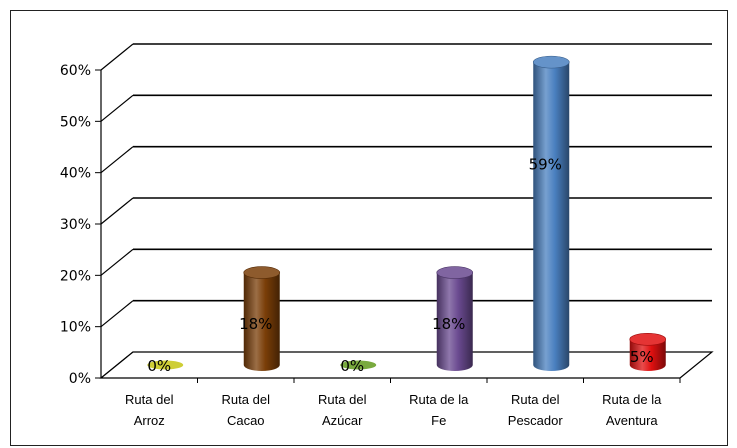 The height and width of the screenshot is (448, 737). What do you see at coordinates (246, 420) in the screenshot?
I see `x-tick-label: Cacao` at bounding box center [246, 420].